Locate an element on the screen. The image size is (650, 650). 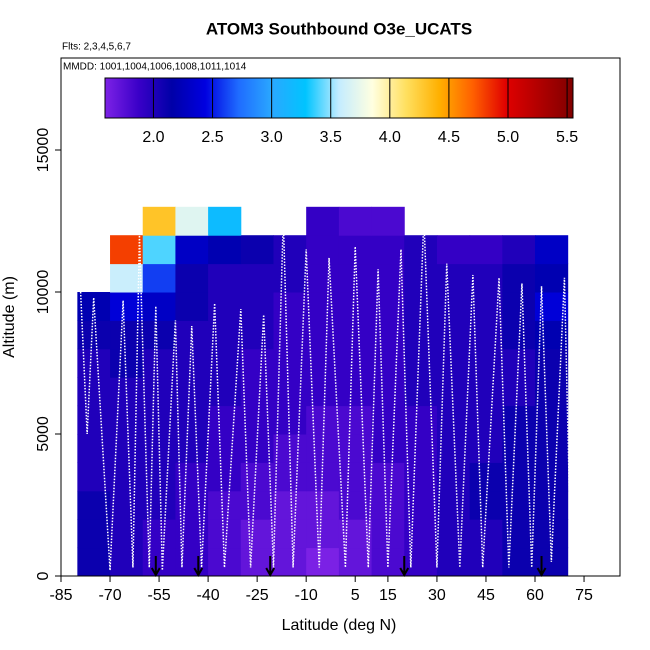
y-tick-label: 15000 is located at coordinates (43, 150).